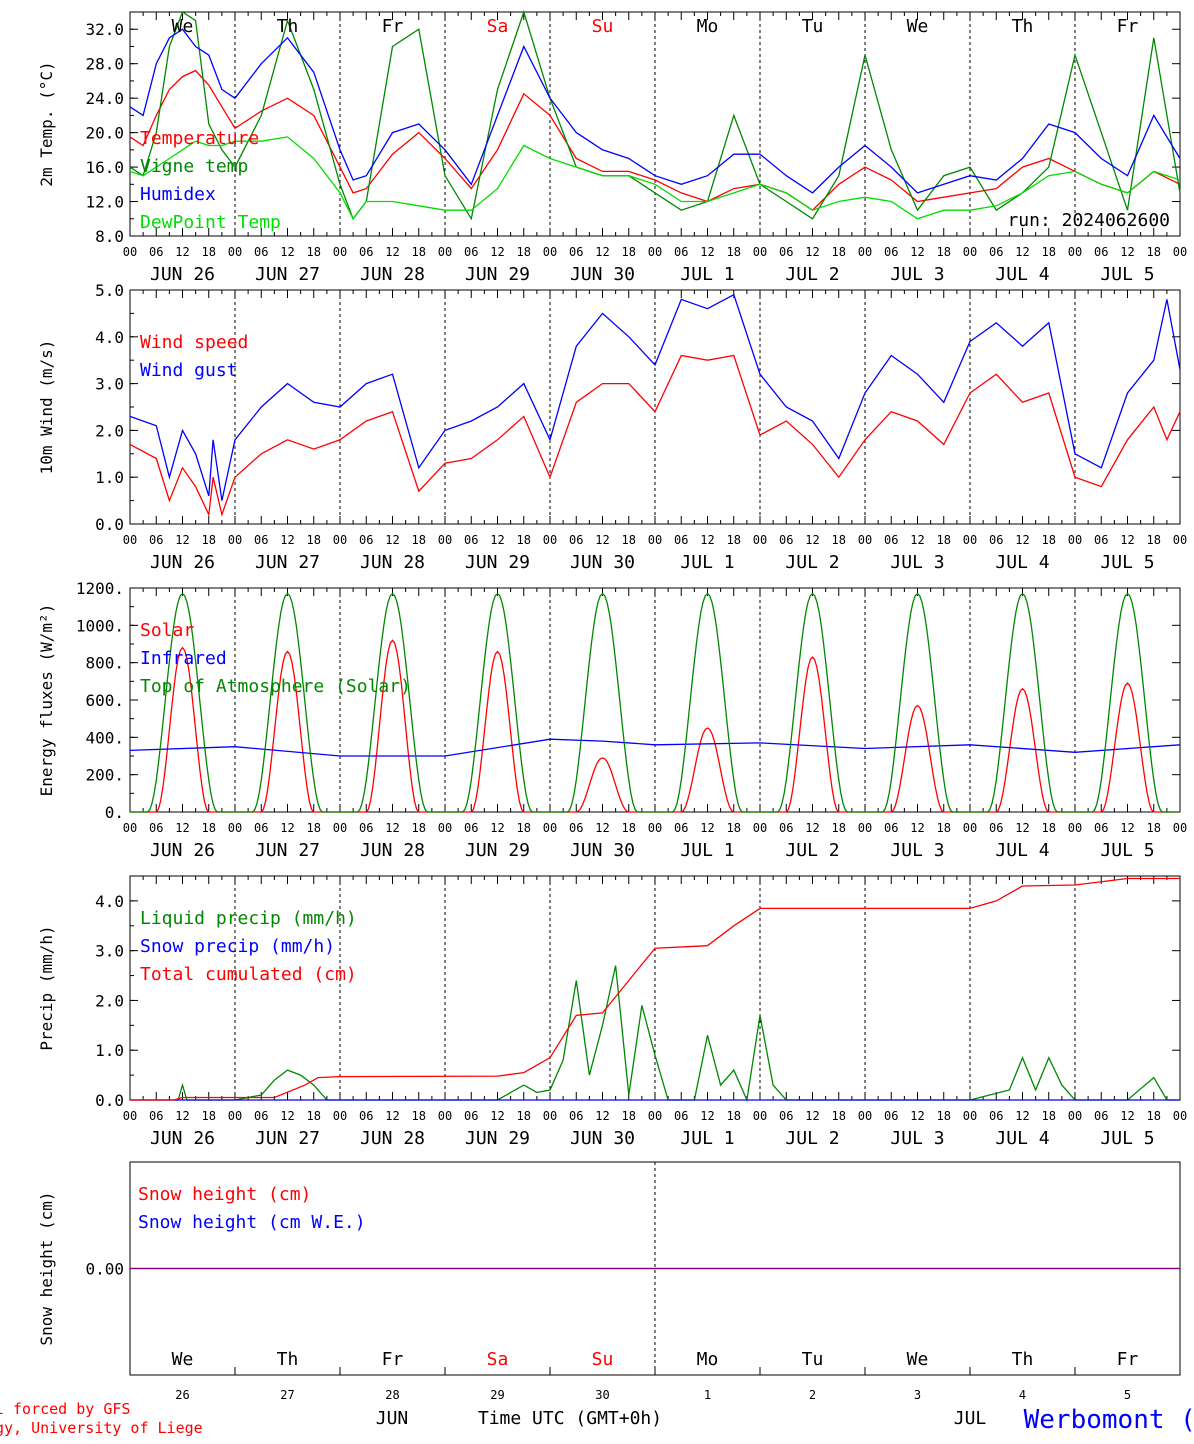 The image size is (1194, 1444). What do you see at coordinates (194, 342) in the screenshot?
I see `legend-entry: Wind speed` at bounding box center [194, 342].